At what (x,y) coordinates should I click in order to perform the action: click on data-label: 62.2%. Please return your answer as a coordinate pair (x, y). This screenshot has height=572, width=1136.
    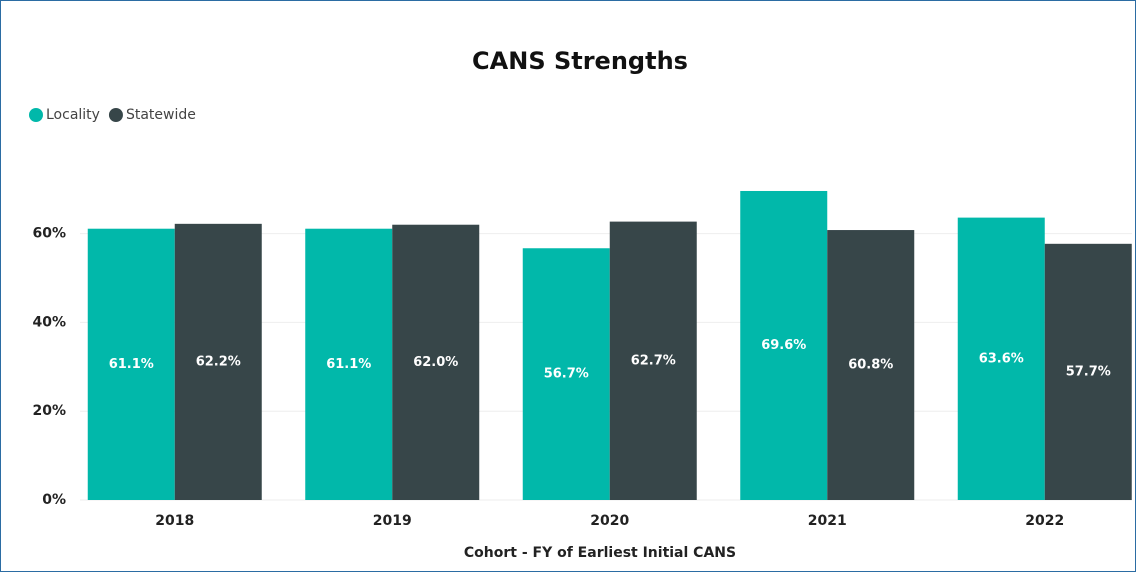
    Looking at the image, I should click on (218, 361).